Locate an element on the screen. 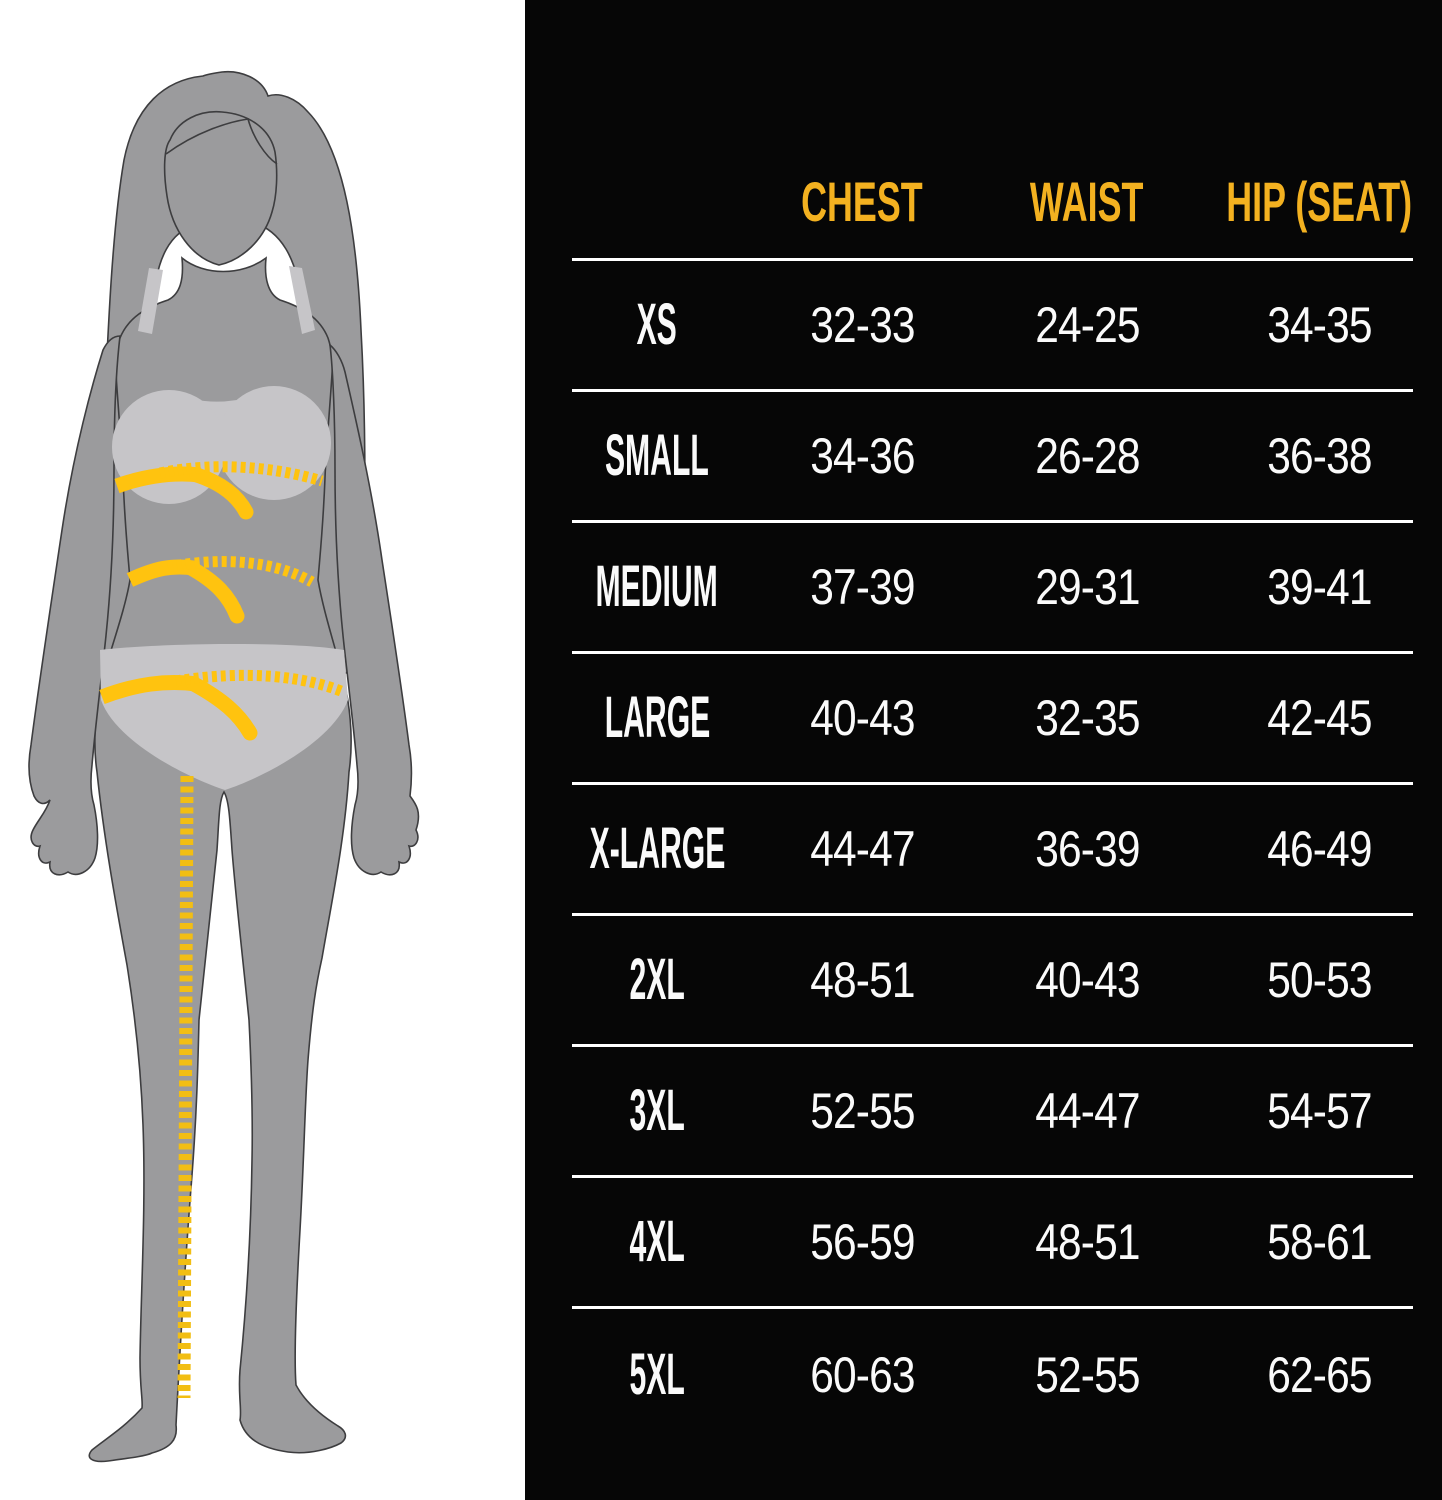 The height and width of the screenshot is (1500, 1442). size-cell: LARGE is located at coordinates (657, 718).